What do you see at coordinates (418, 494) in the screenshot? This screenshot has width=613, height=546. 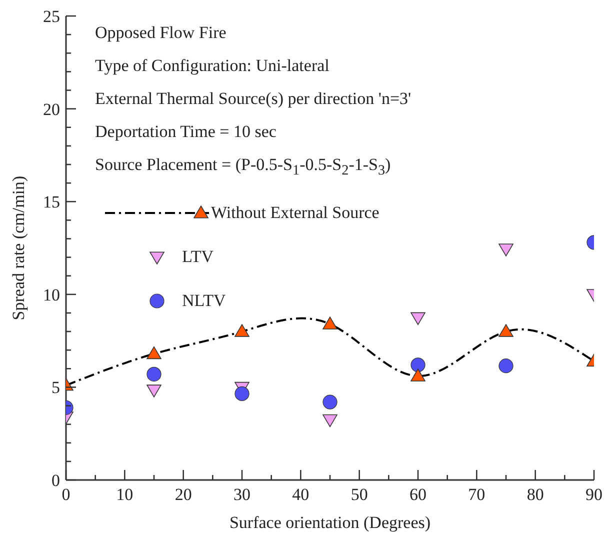 I see `x-tick-label: 60` at bounding box center [418, 494].